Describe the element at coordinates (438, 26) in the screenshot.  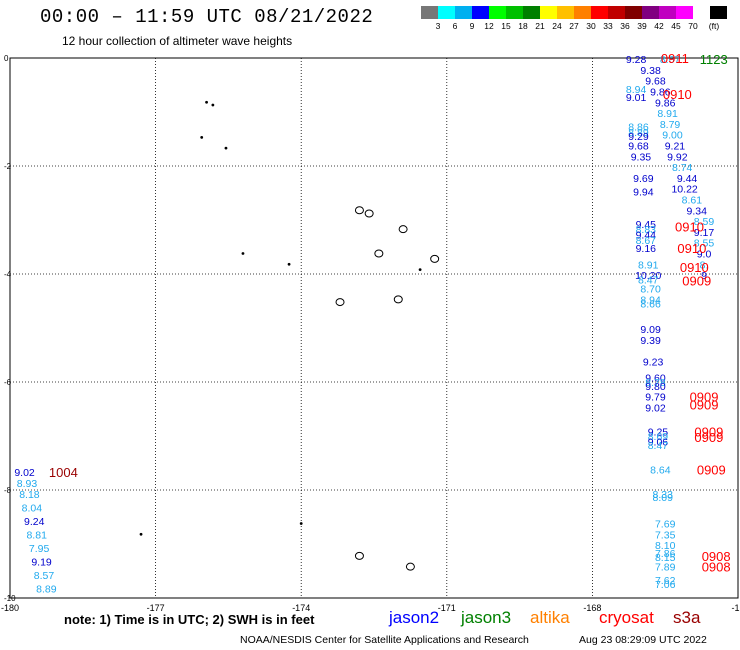
I see `legend-label: 3` at that location.